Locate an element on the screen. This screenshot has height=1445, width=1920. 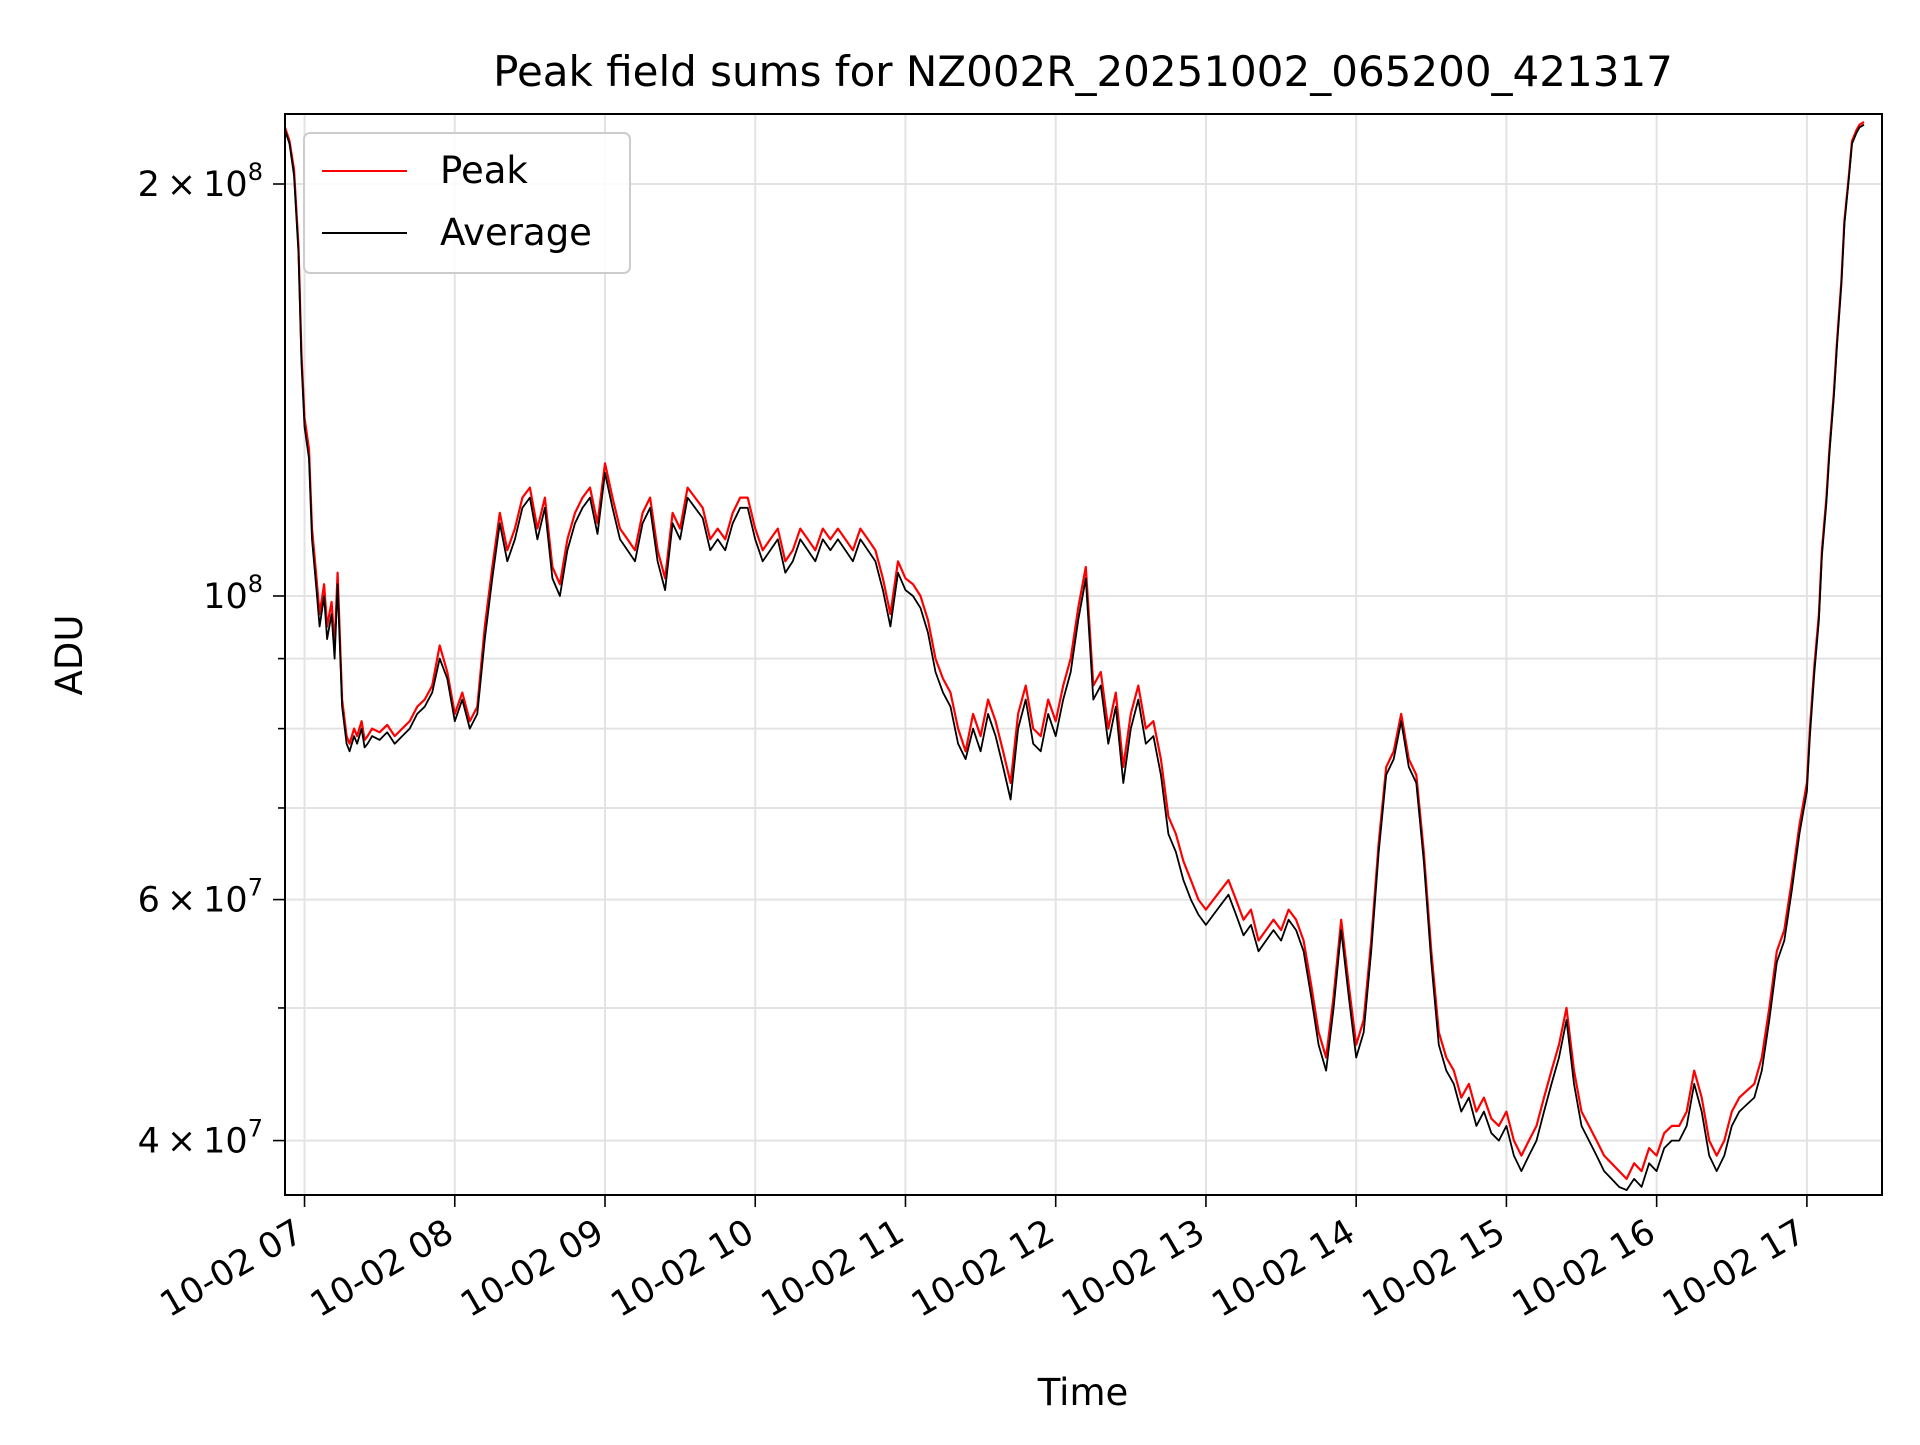
legend-box is located at coordinates (467, 203).